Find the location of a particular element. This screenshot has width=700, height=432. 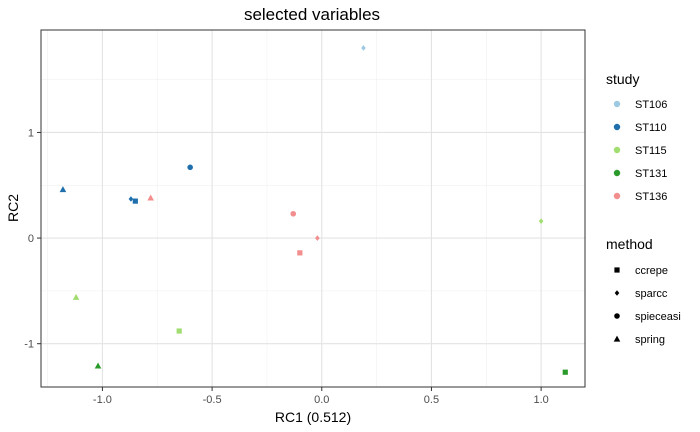

y-tick-label: -1 is located at coordinates (29, 345).